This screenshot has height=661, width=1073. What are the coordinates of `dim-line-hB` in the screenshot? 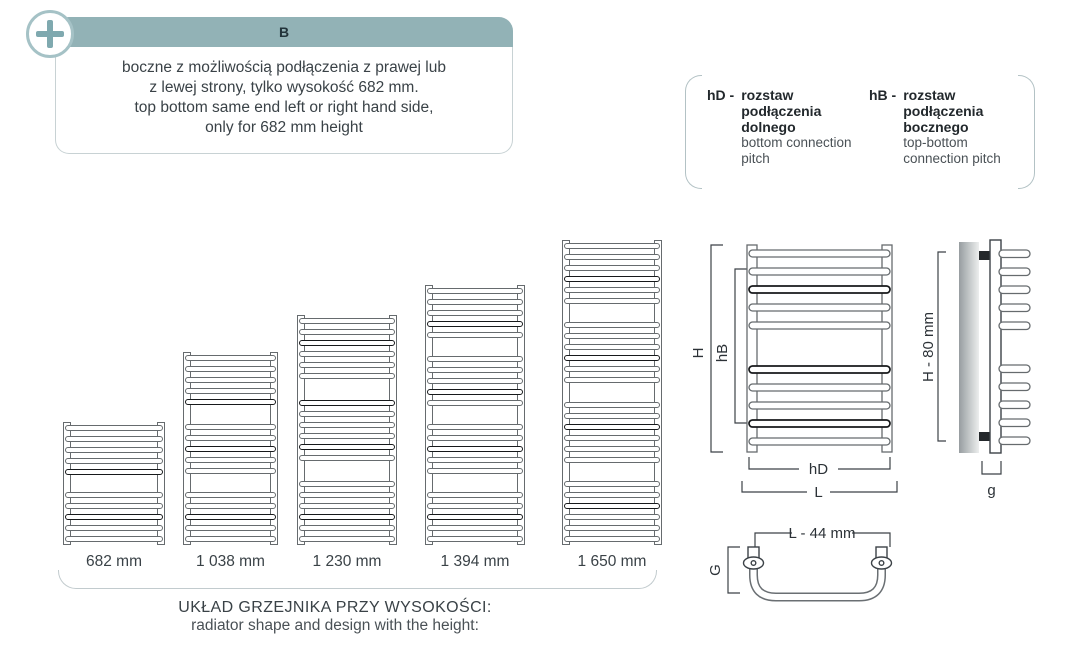 It's located at (740, 346).